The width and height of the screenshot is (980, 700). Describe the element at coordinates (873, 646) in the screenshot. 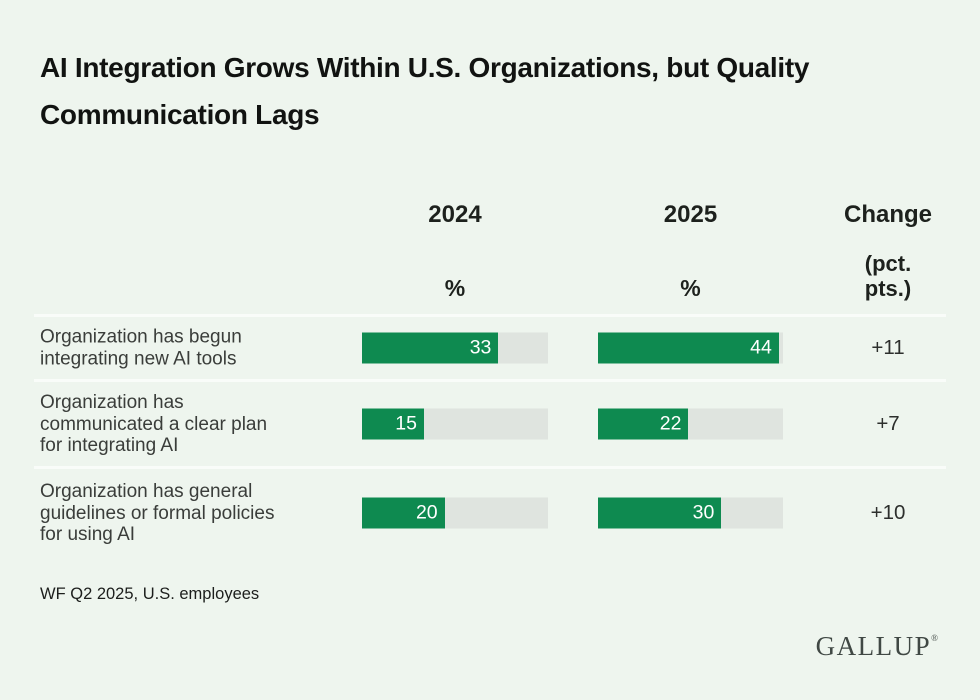

I see `gallup-logo-text: GALLUP` at that location.